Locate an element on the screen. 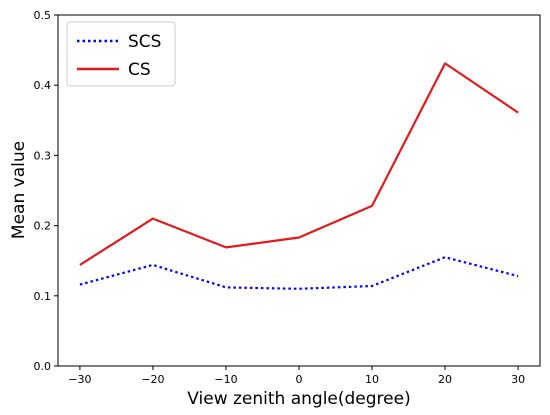 The height and width of the screenshot is (415, 550). x-axis-label: View zenith angle(degree) is located at coordinates (298, 399).